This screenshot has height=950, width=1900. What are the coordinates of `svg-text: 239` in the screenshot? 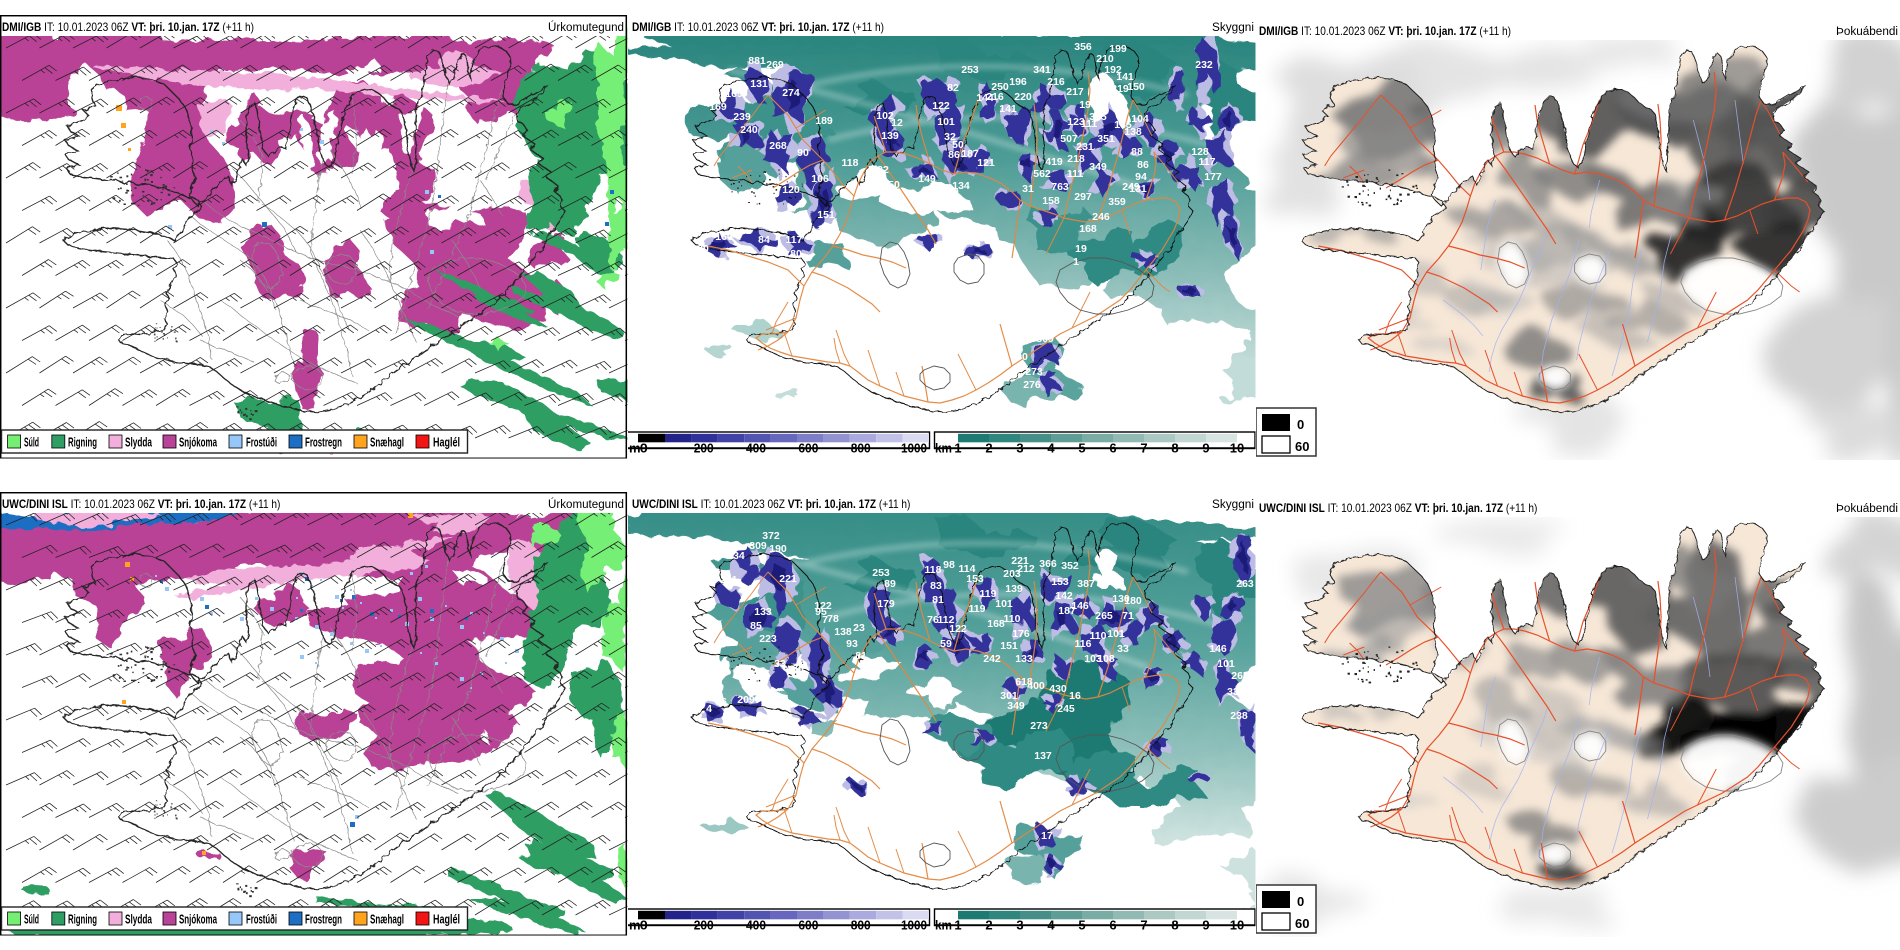 It's located at (742, 117).